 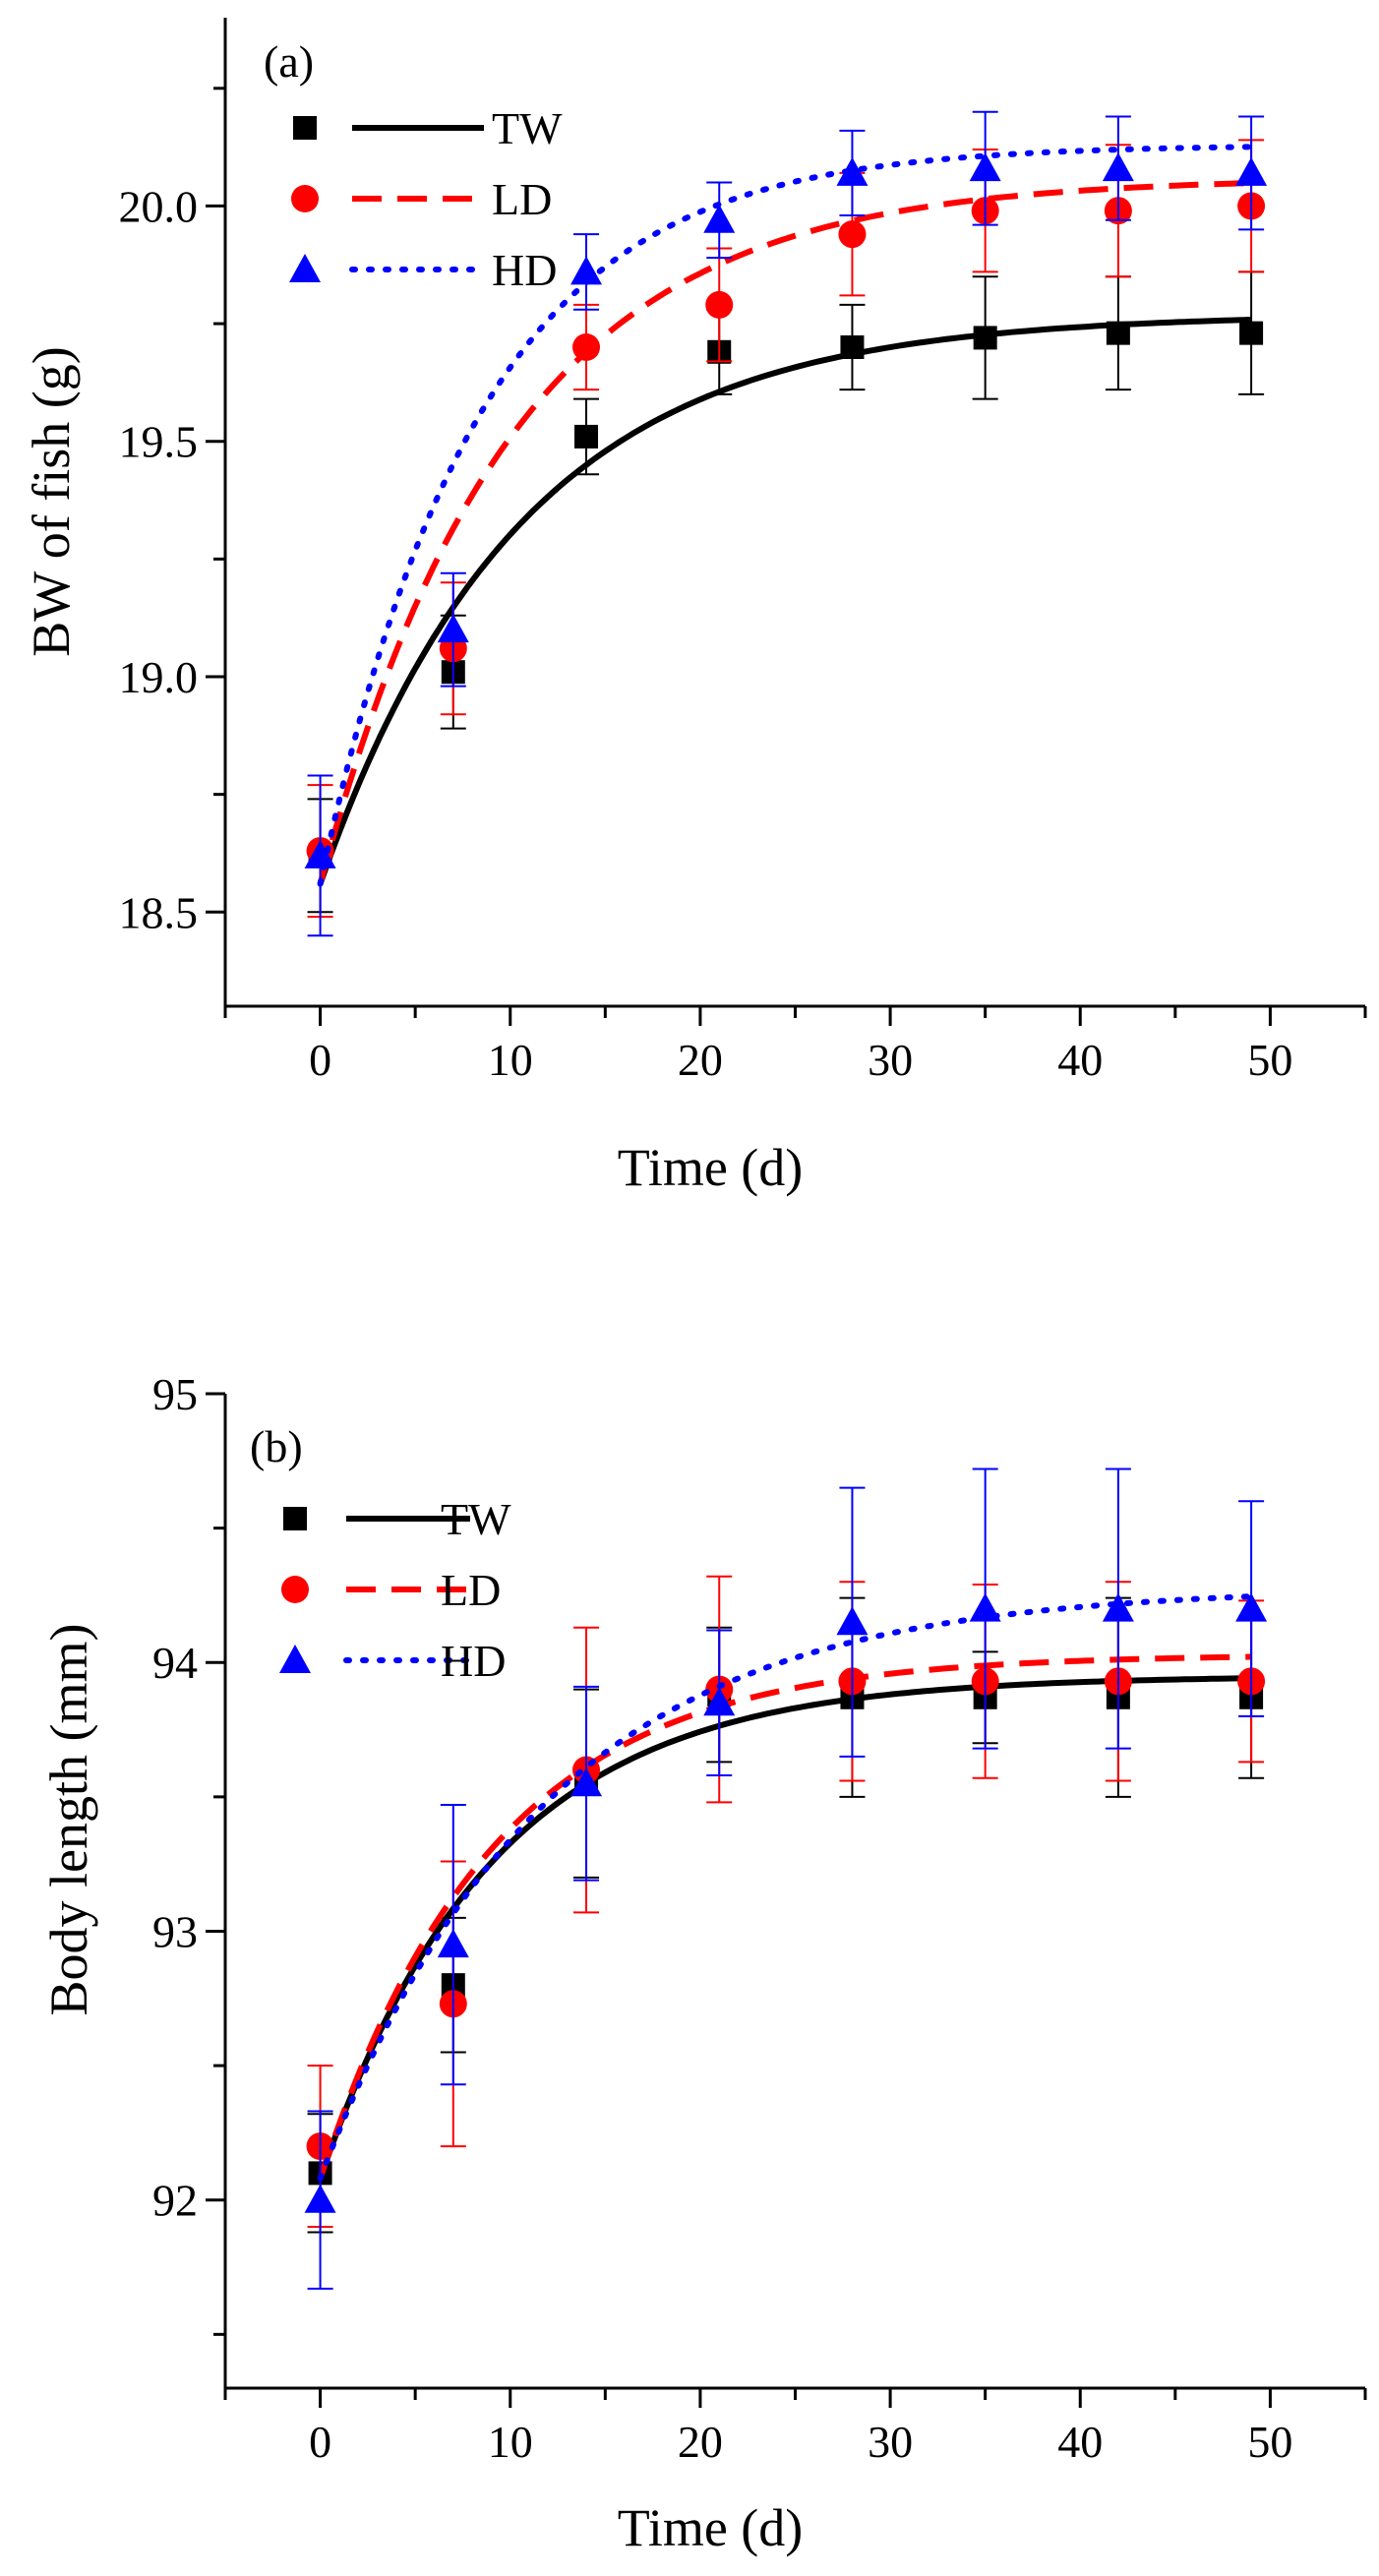 What do you see at coordinates (395, 1590) in the screenshot?
I see `panel-b-legend: TW LD HD` at bounding box center [395, 1590].